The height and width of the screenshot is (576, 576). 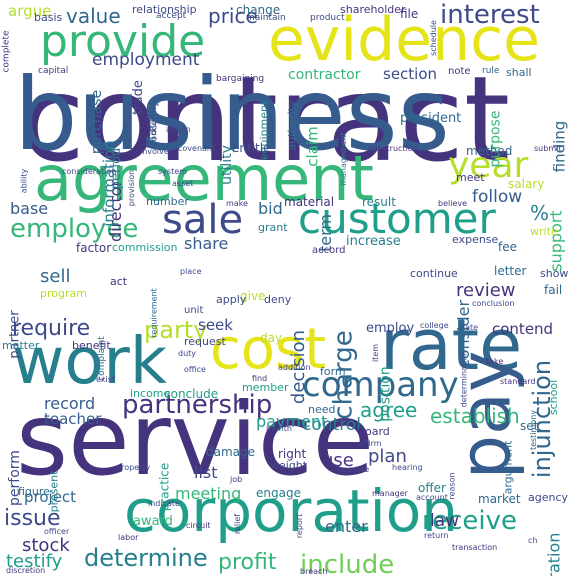 What do you see at coordinates (526, 184) in the screenshot?
I see `cloud-word: salary` at bounding box center [526, 184].